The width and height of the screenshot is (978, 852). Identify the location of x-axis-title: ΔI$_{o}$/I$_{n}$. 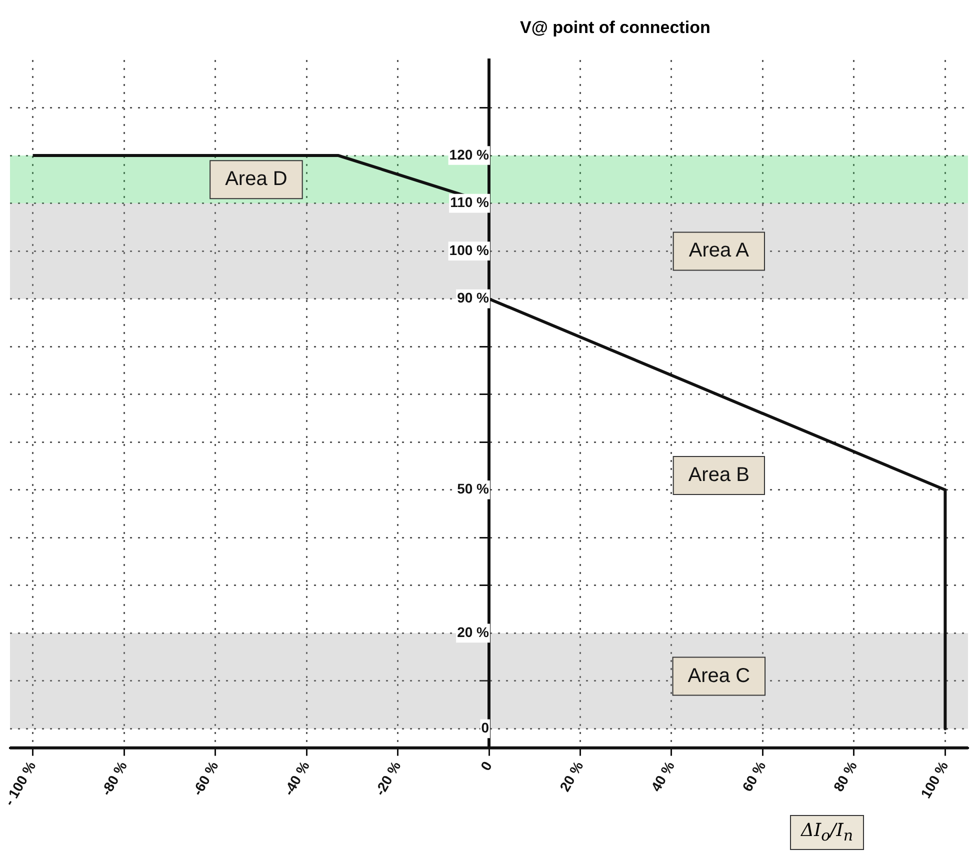
(827, 832).